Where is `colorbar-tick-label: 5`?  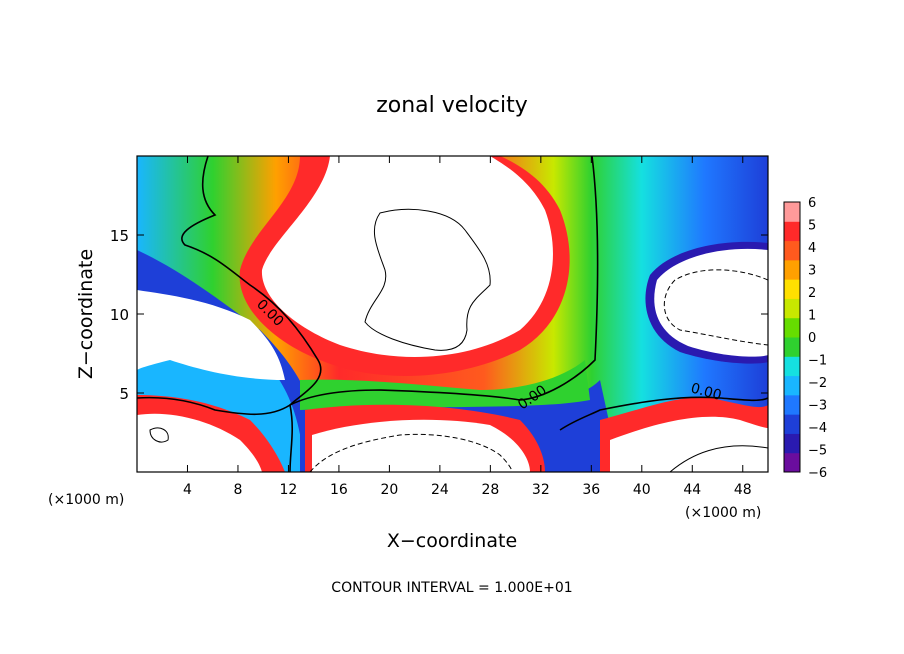
colorbar-tick-label: 5 is located at coordinates (812, 226).